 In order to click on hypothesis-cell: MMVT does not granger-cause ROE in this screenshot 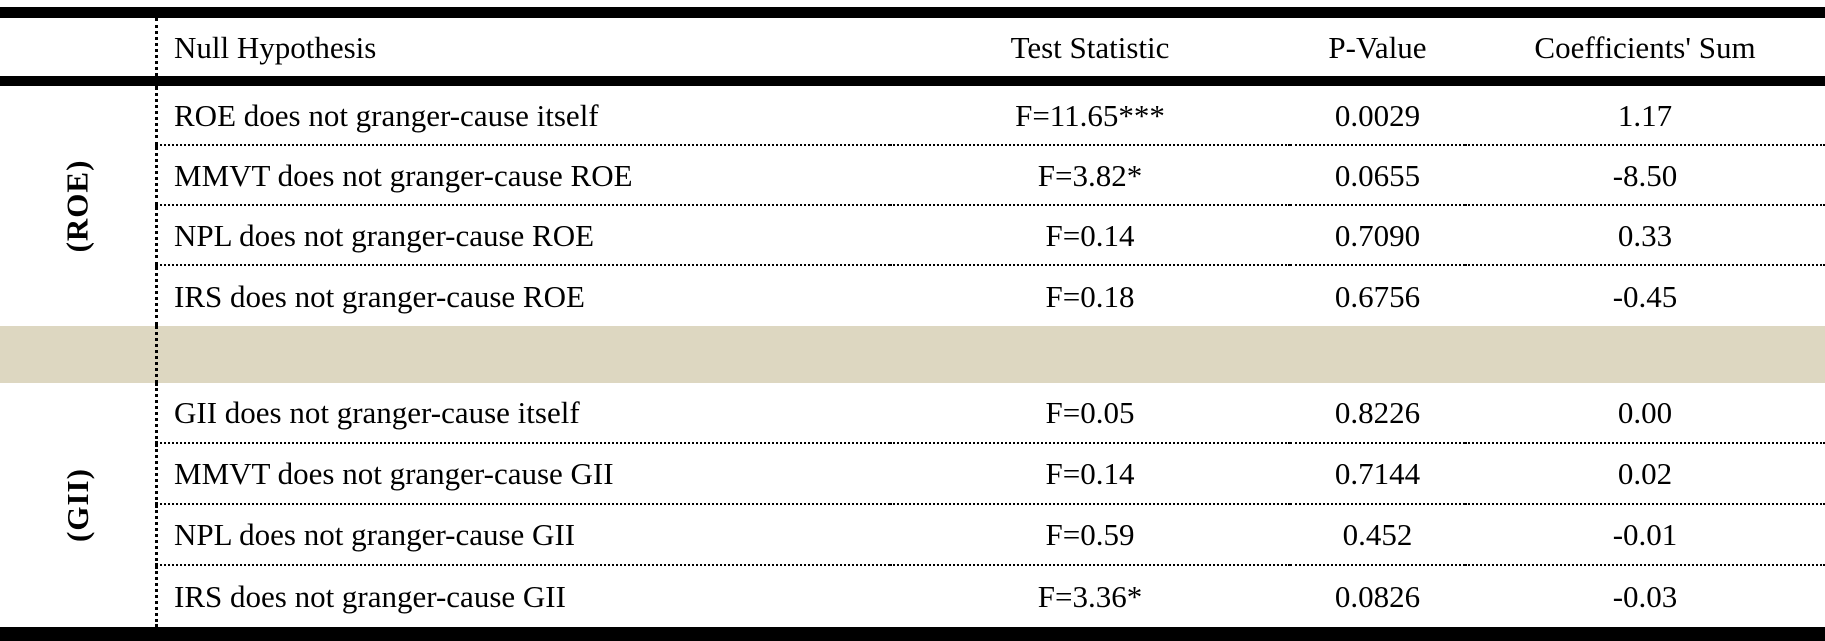, I will do `click(522, 176)`.